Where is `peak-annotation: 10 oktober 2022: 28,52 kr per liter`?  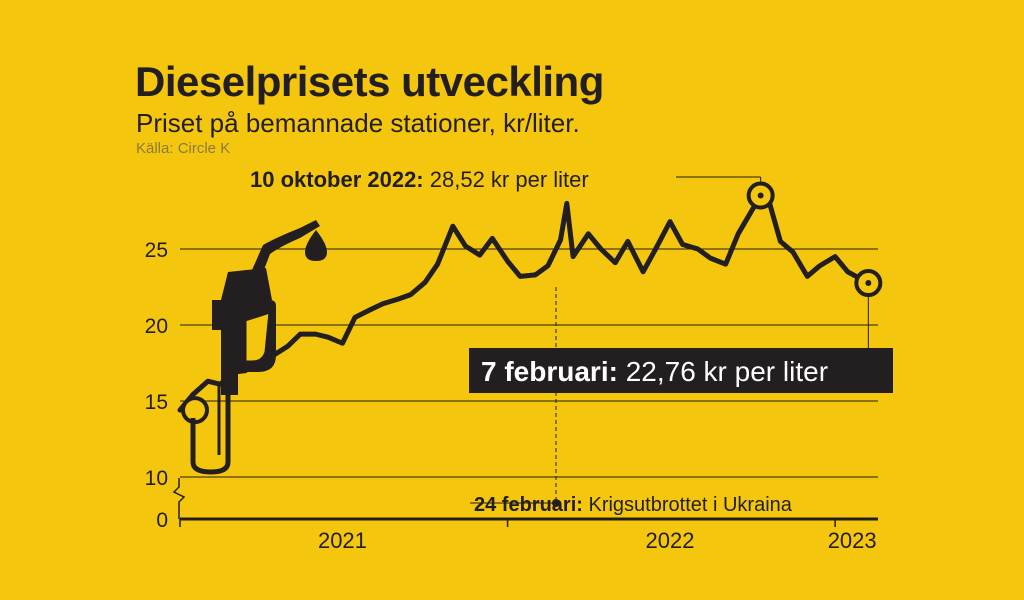
peak-annotation: 10 oktober 2022: 28,52 kr per liter is located at coordinates (419, 179).